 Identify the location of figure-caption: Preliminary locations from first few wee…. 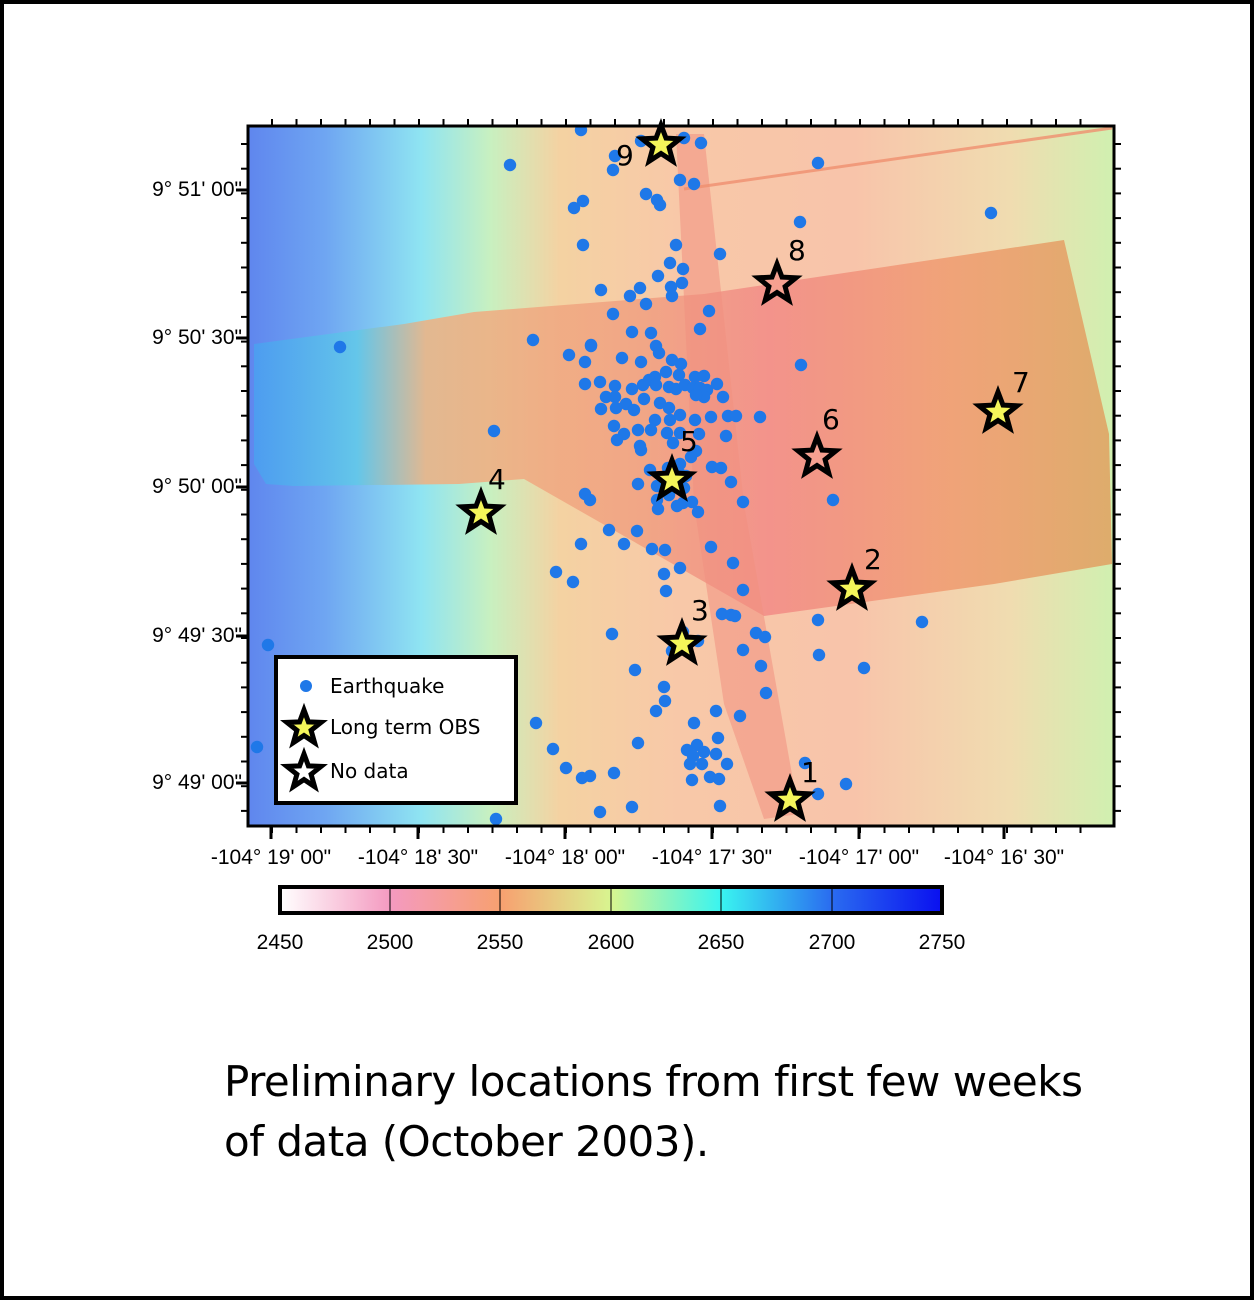
(704, 1112).